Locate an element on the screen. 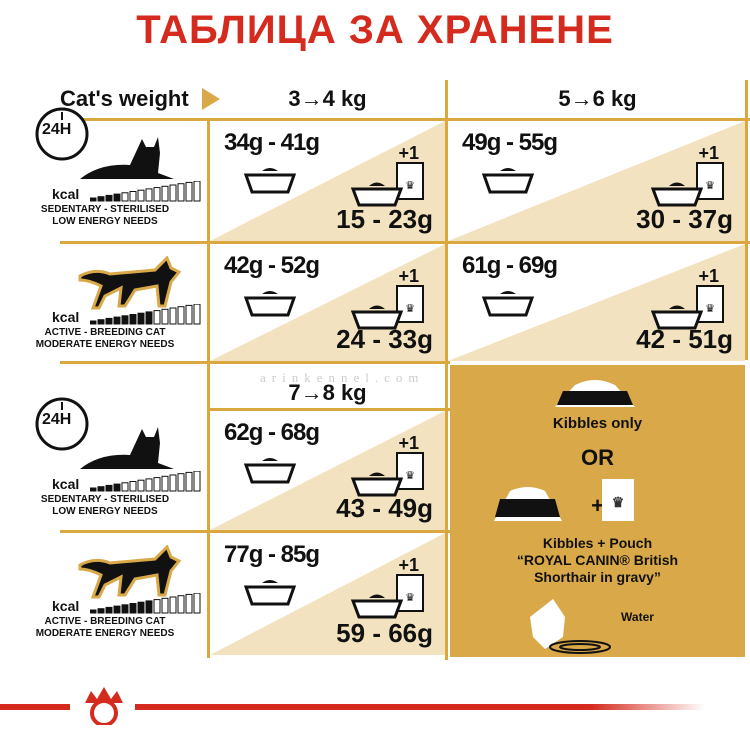  page-title: ТАБЛИЦА ЗА ХРАНЕНЕ is located at coordinates (375, 30).